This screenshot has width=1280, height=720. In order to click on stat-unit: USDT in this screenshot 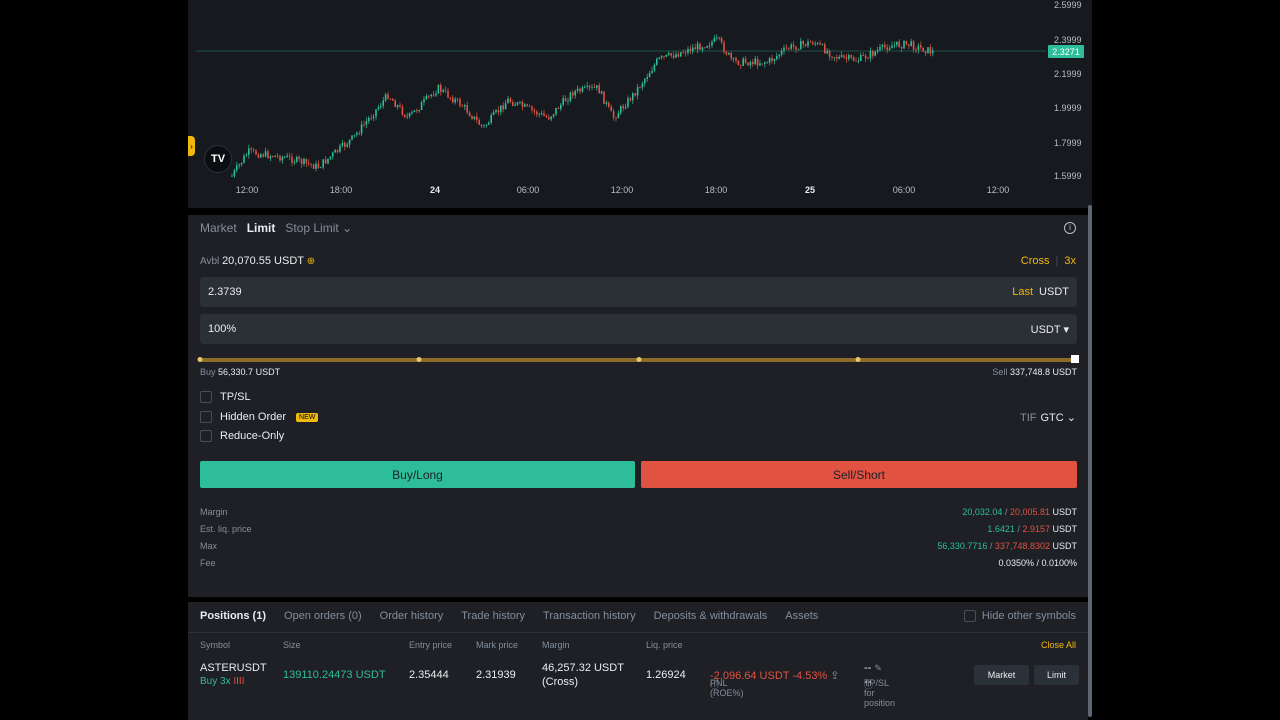, I will do `click(1065, 546)`.